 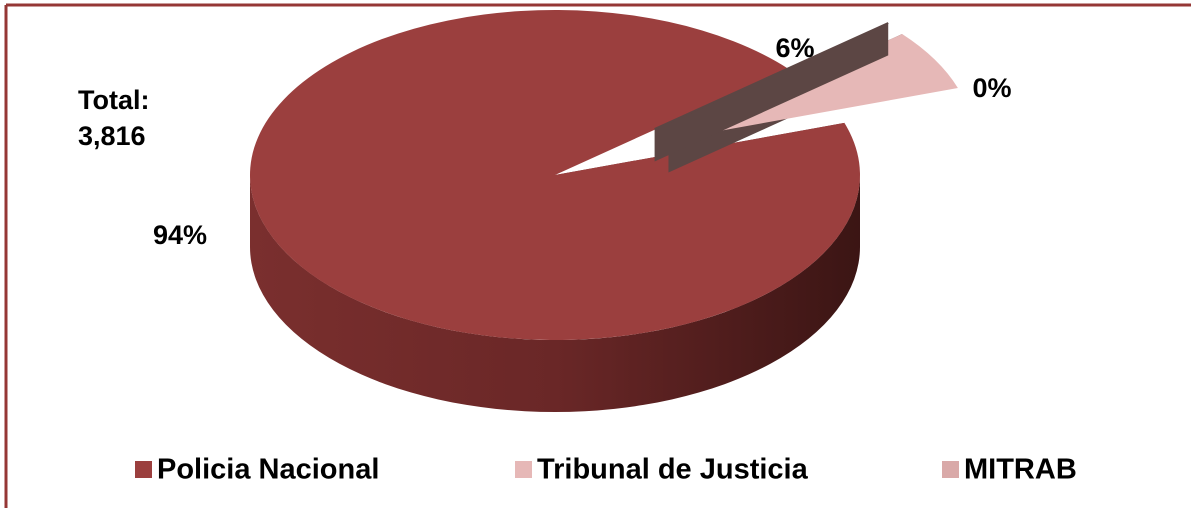 What do you see at coordinates (991, 88) in the screenshot?
I see `data-label: 0%` at bounding box center [991, 88].